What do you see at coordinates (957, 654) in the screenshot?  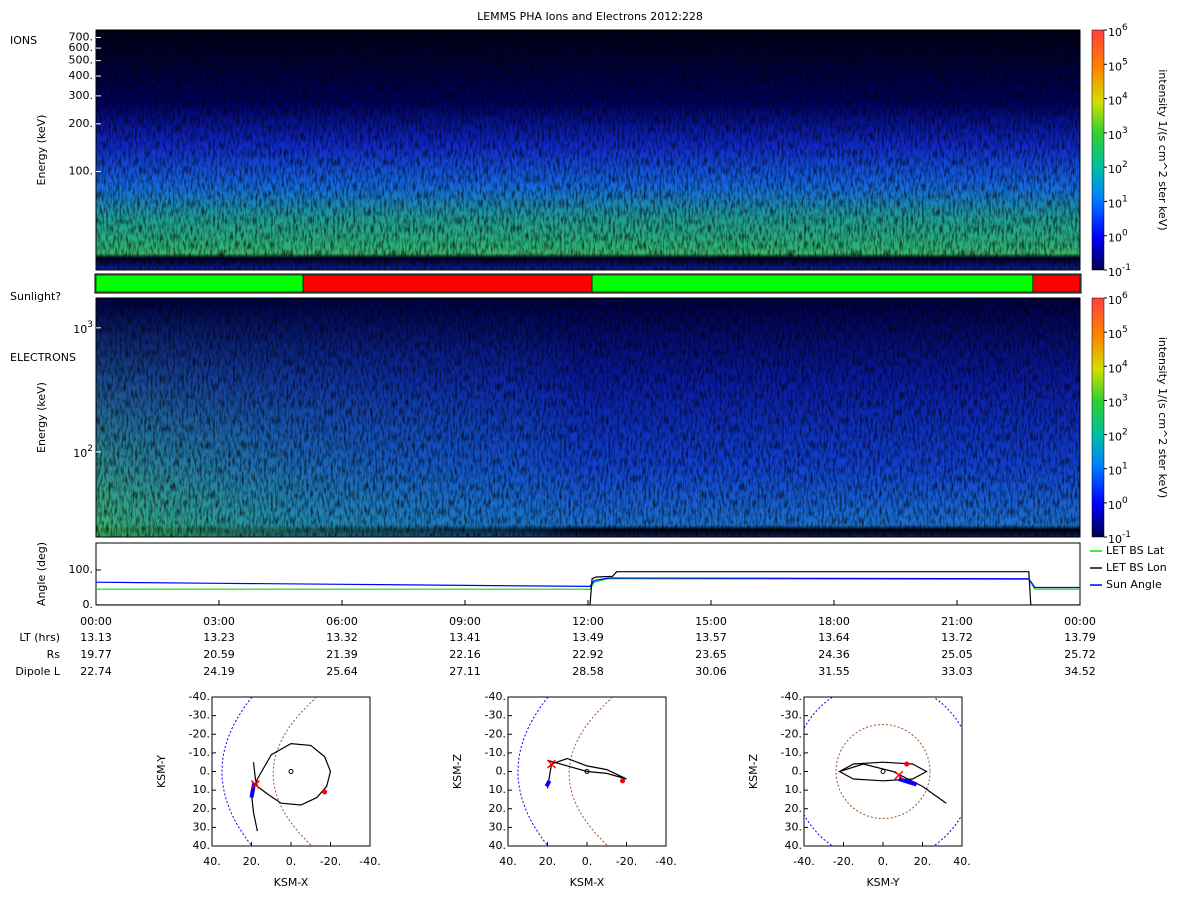 I see `ephemeris-value: 25.05` at bounding box center [957, 654].